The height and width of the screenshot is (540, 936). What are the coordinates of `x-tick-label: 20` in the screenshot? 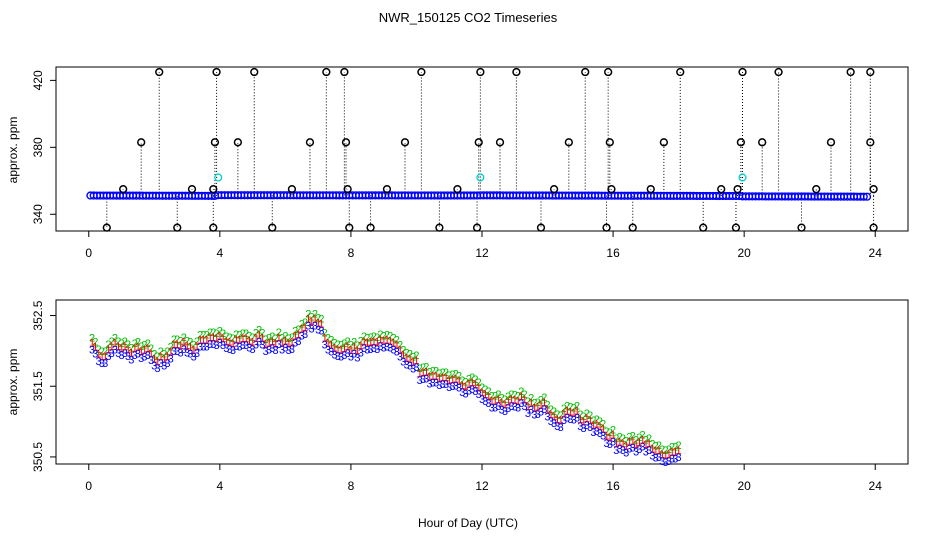 It's located at (744, 253).